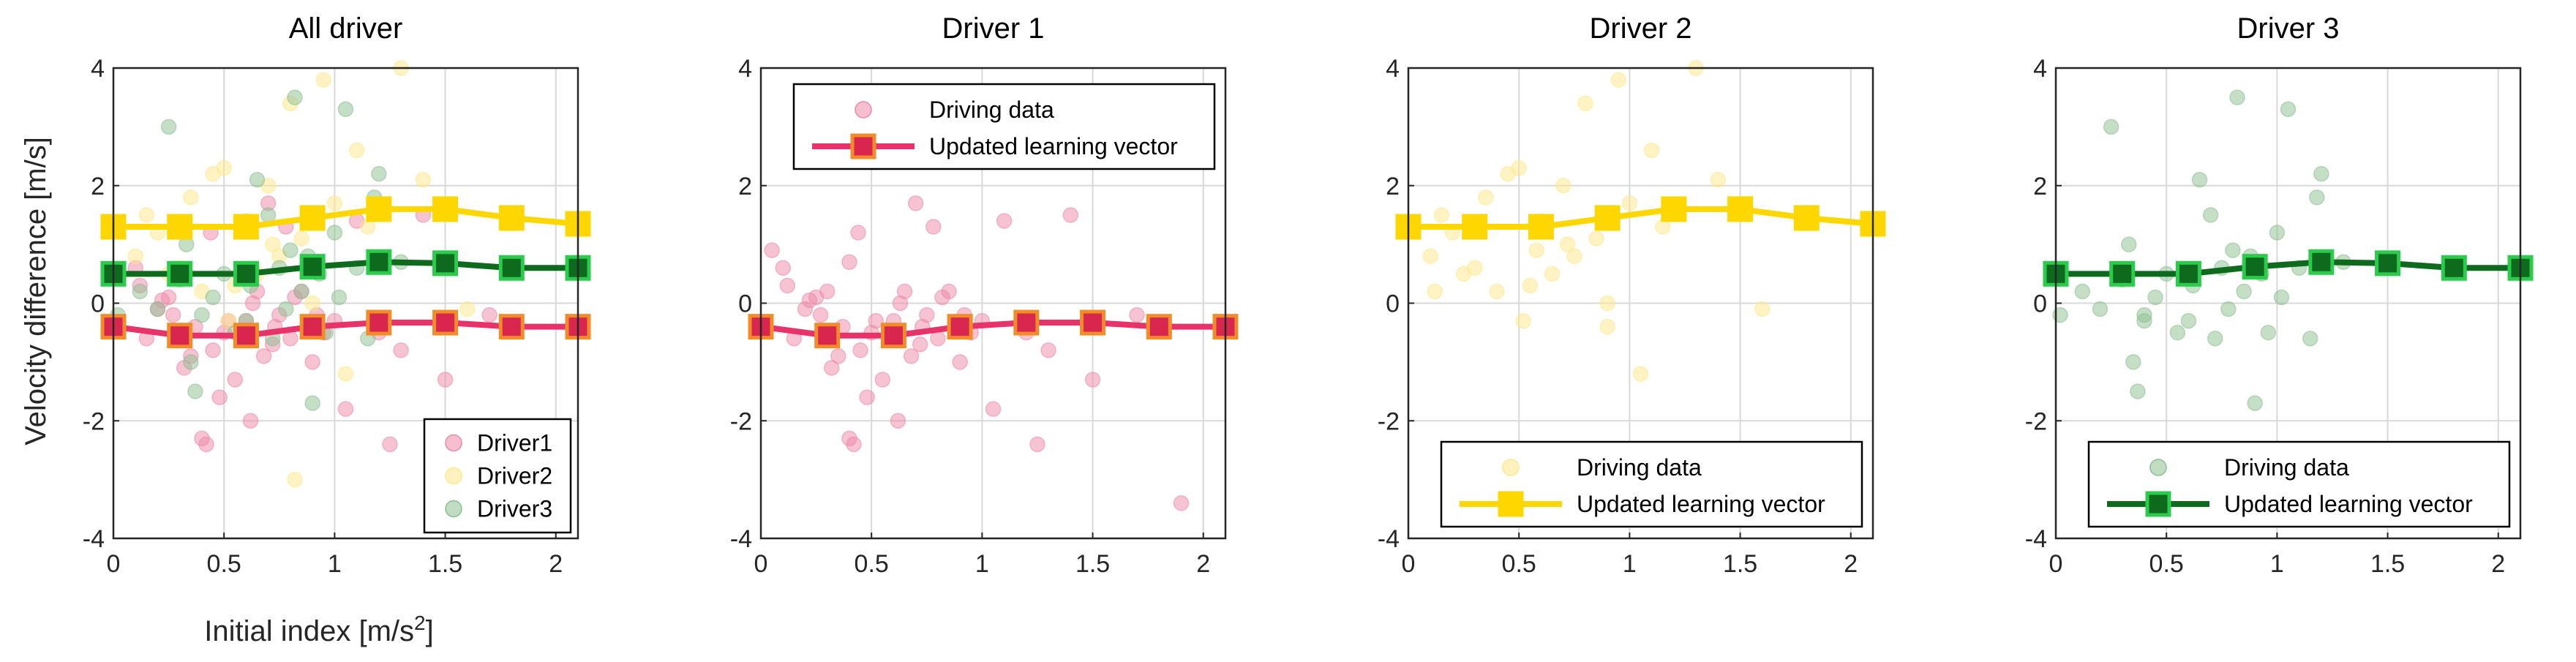  Describe the element at coordinates (514, 476) in the screenshot. I see `legend-label: Driver2` at that location.